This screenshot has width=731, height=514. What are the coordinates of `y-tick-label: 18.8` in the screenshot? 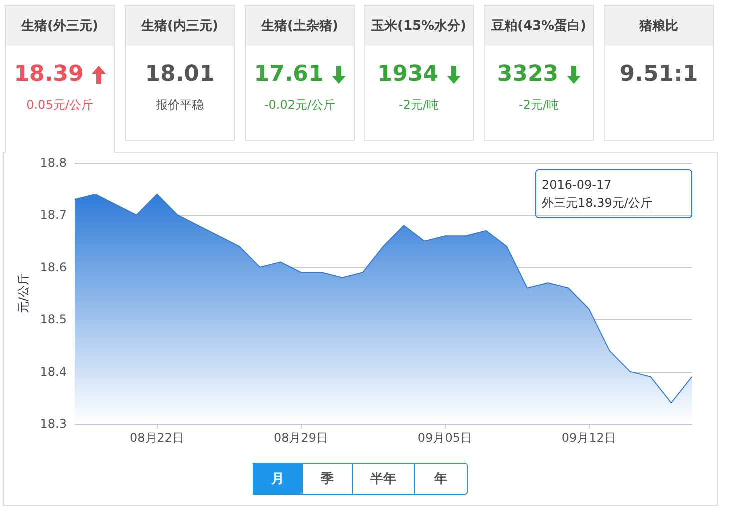 It's located at (53, 163).